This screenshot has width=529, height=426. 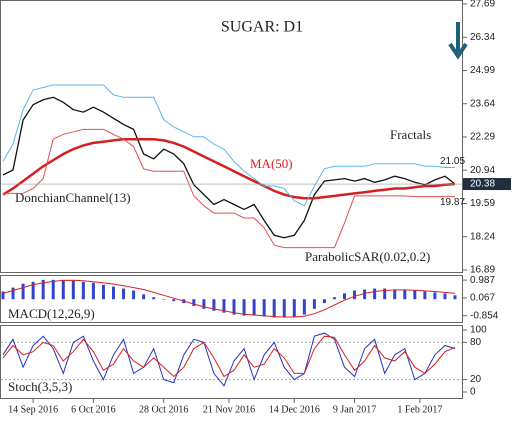 I want to click on x-tick-label: 9 Jan 2017, so click(x=354, y=409).